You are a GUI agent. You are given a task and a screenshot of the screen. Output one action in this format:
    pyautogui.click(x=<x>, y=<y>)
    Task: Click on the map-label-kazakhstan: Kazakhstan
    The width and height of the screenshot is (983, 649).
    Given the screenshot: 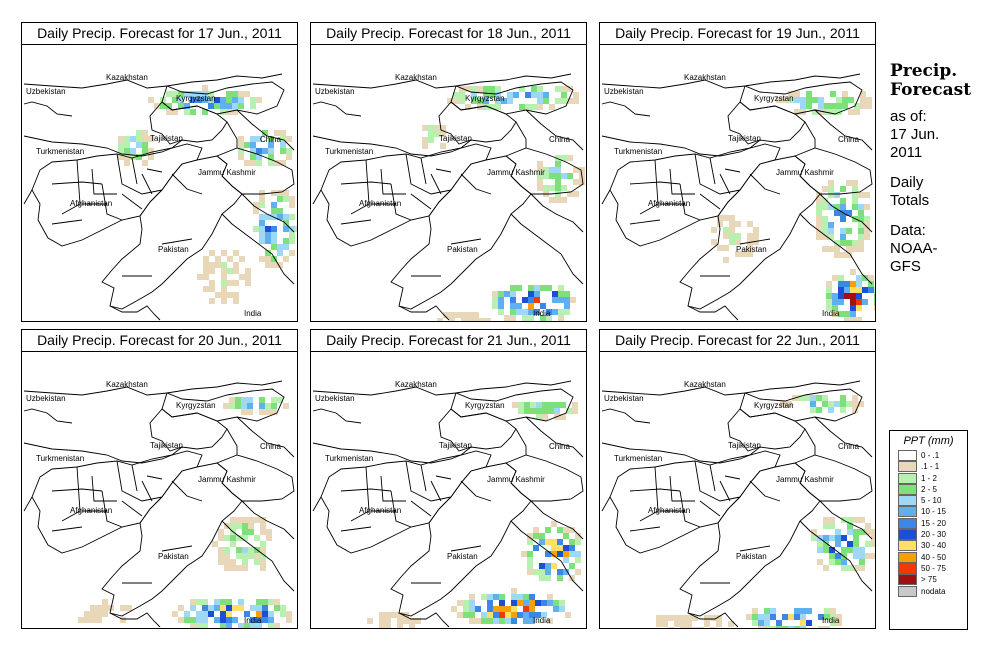 What is the action you would take?
    pyautogui.click(x=416, y=77)
    